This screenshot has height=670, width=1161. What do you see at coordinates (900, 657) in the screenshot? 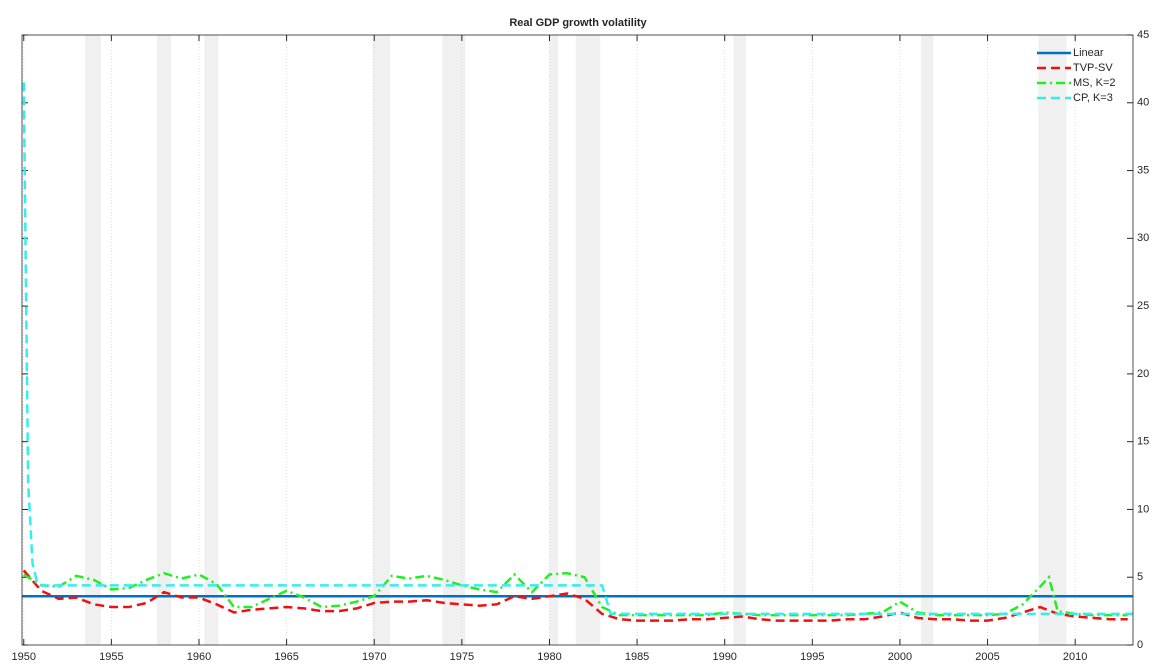
I see `x-tick-label: 2000` at bounding box center [900, 657].